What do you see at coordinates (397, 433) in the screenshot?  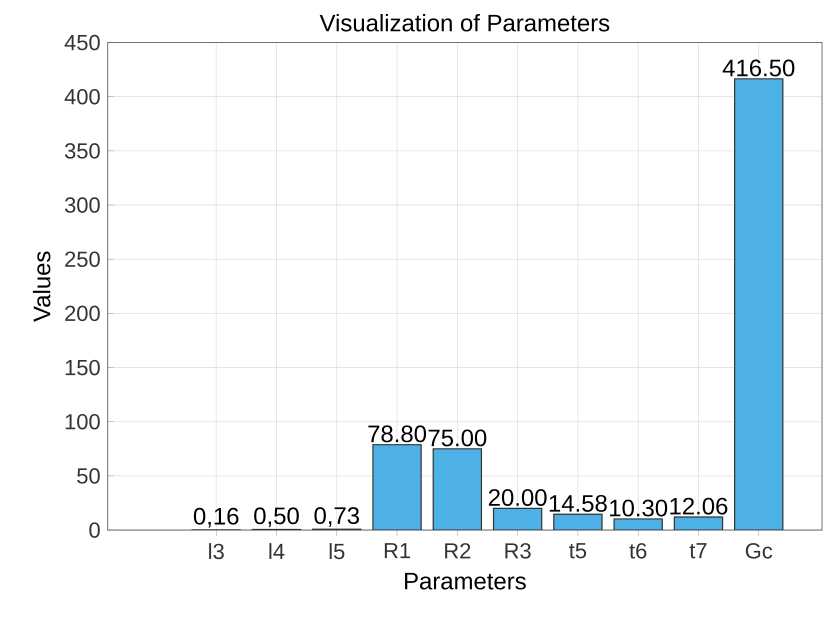 I see `data-label: 78.80` at bounding box center [397, 433].